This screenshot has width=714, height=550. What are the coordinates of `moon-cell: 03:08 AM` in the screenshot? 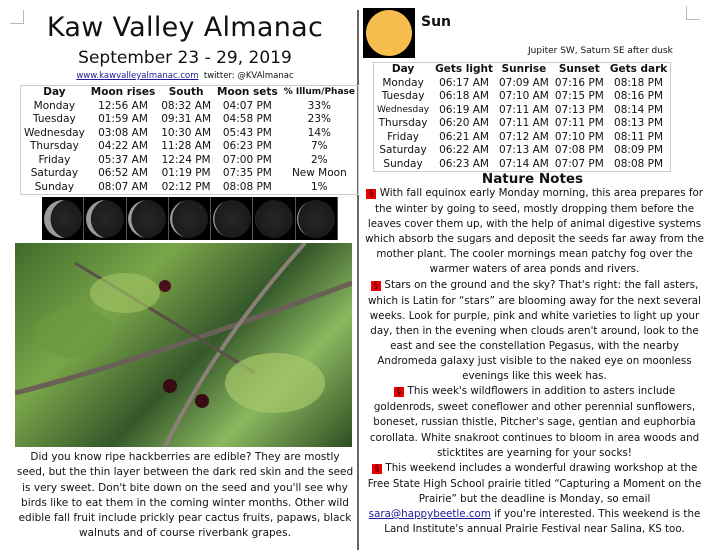 It's located at (123, 132).